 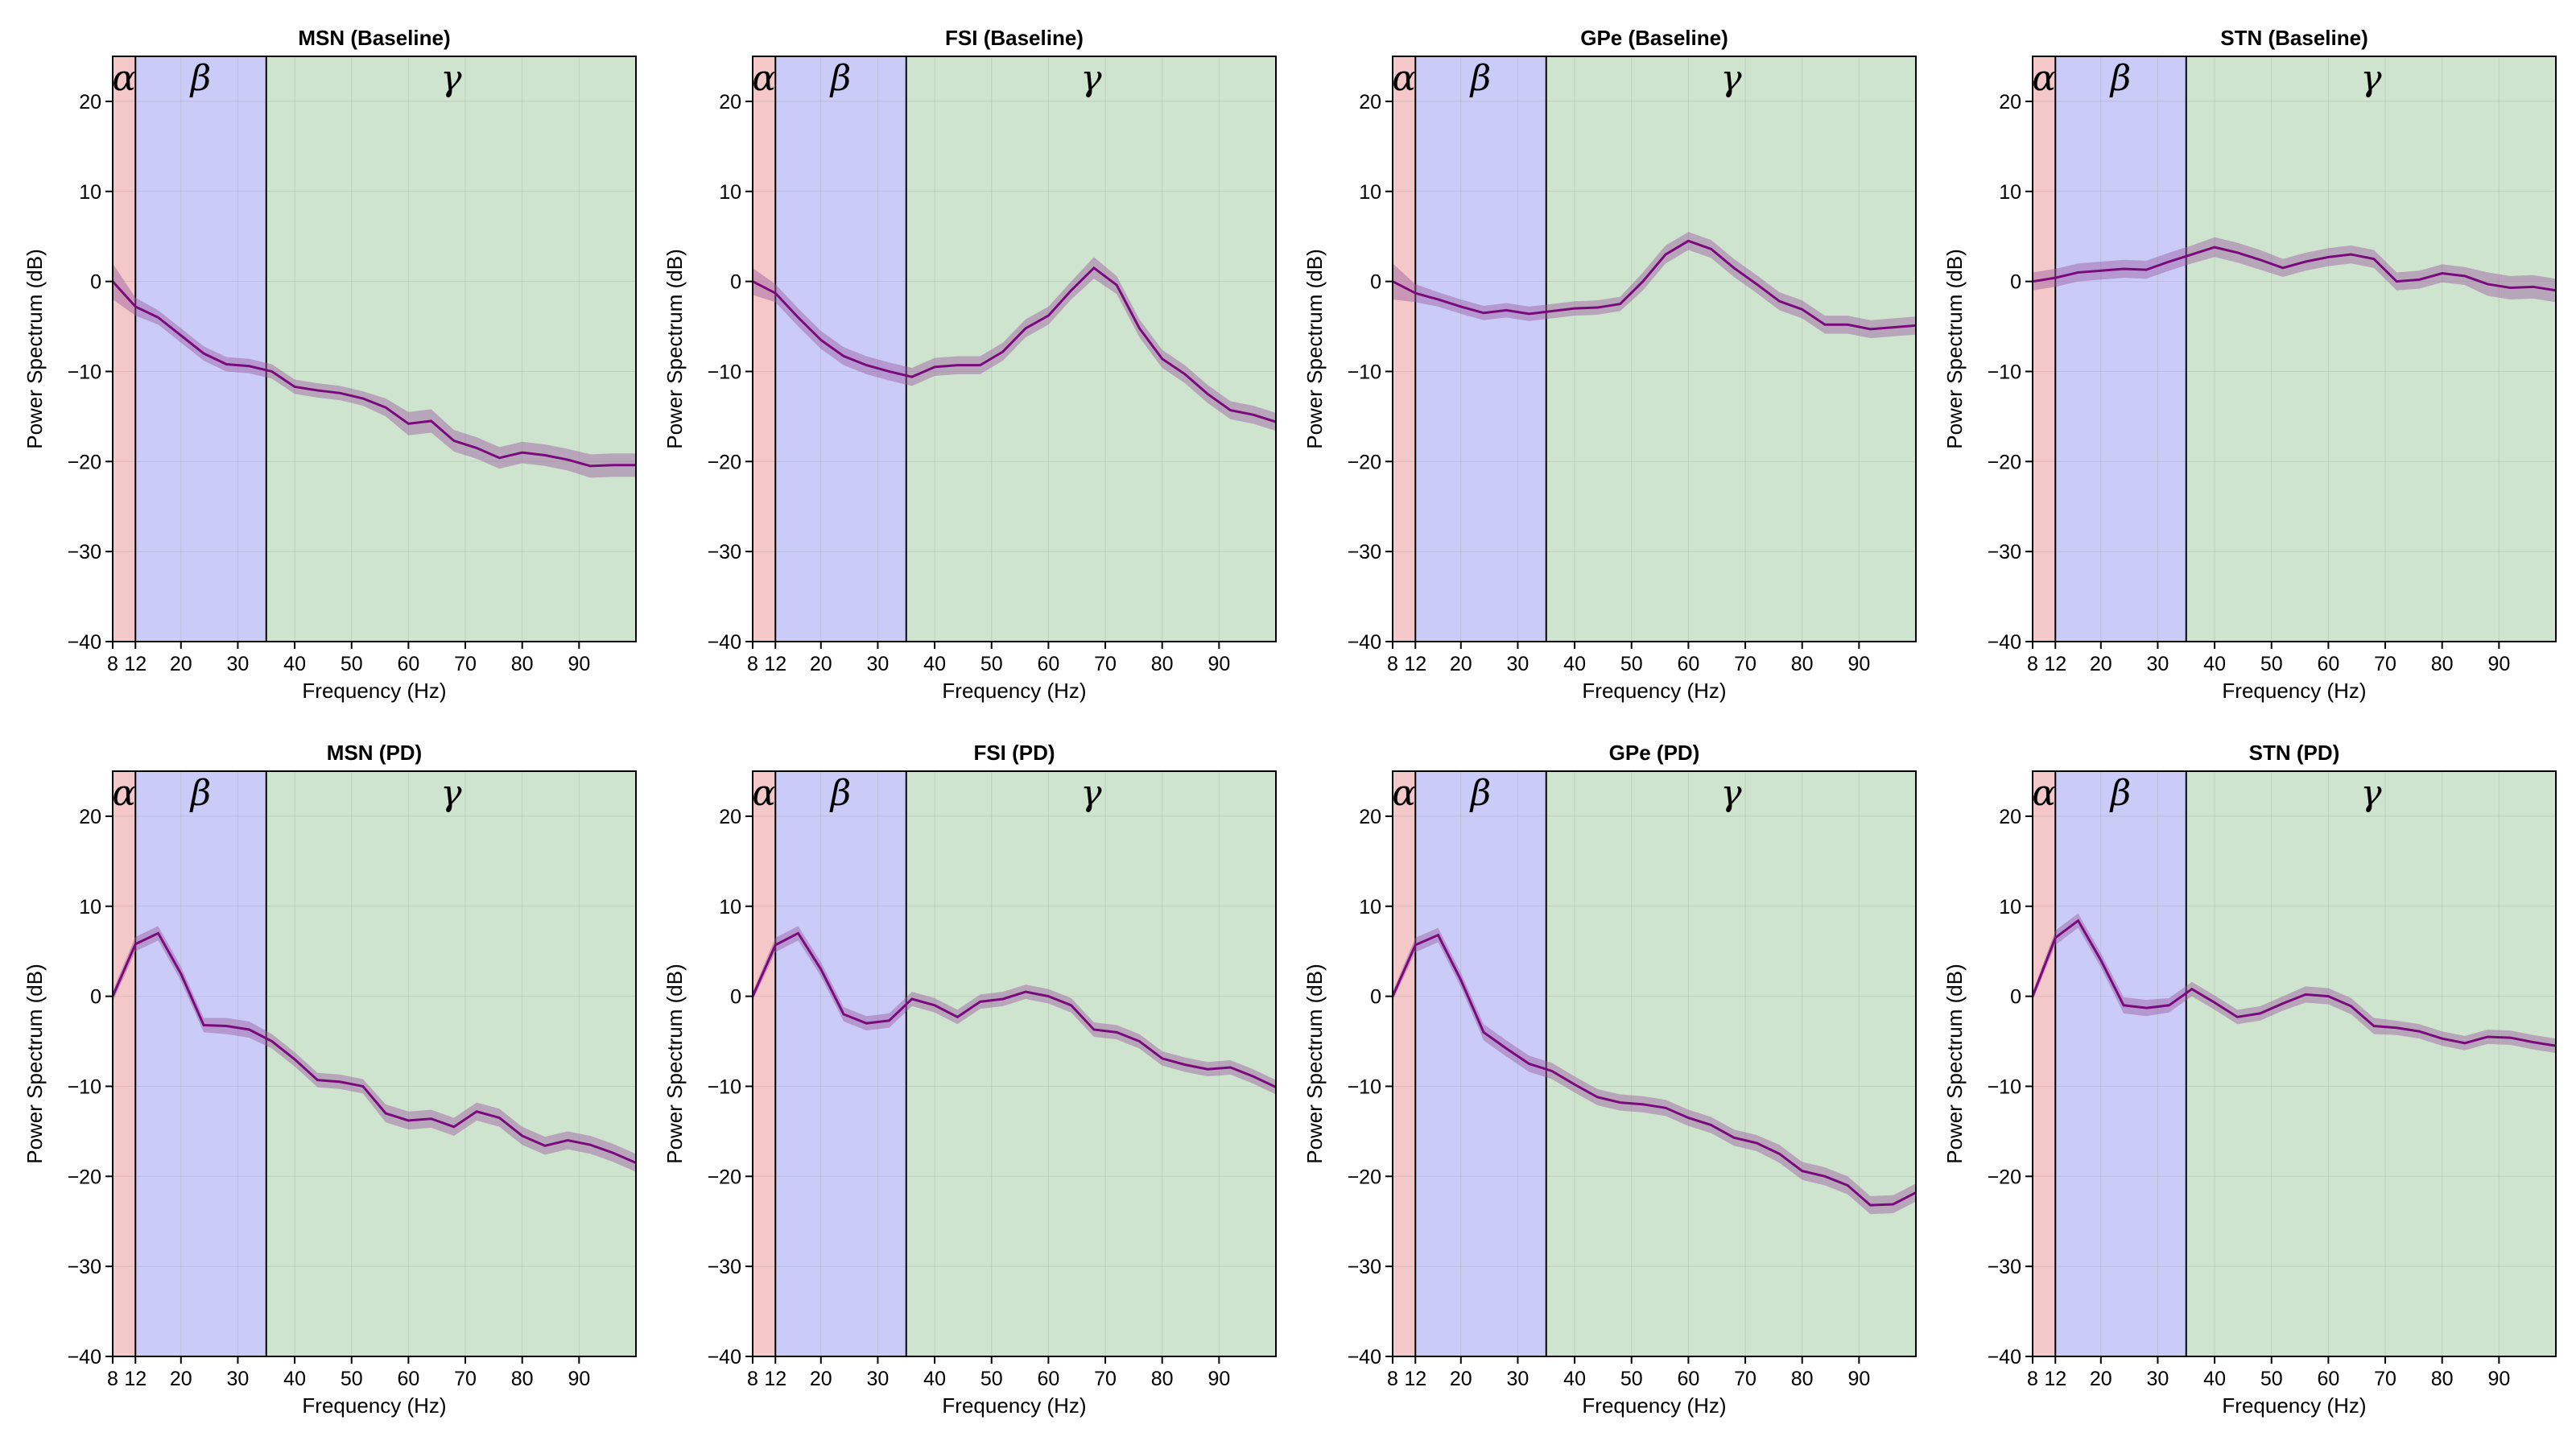 I want to click on x-tick-label: 20, so click(x=821, y=1379).